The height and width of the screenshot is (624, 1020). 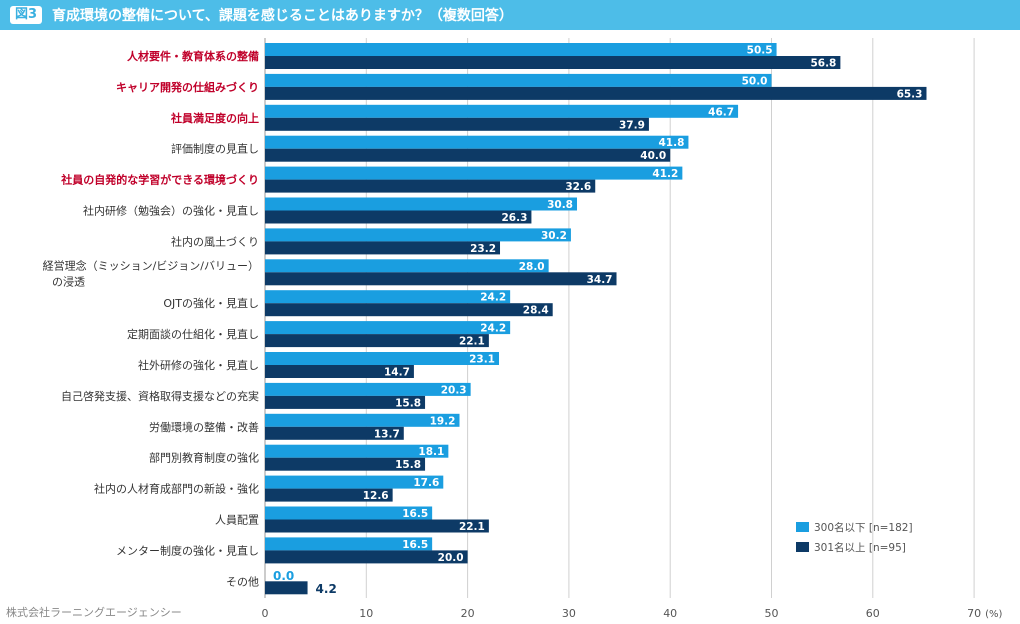 I want to click on x-tick-label: 20, so click(x=468, y=613).